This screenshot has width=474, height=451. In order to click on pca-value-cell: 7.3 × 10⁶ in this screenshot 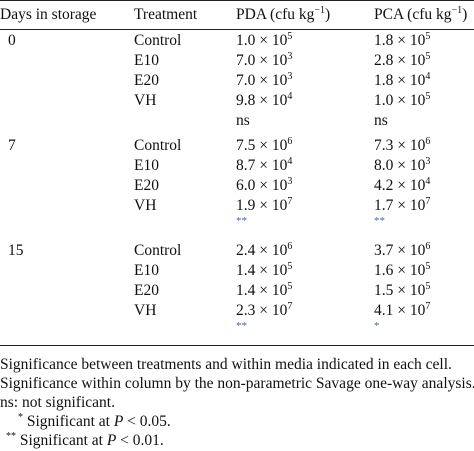, I will do `click(402, 146)`.